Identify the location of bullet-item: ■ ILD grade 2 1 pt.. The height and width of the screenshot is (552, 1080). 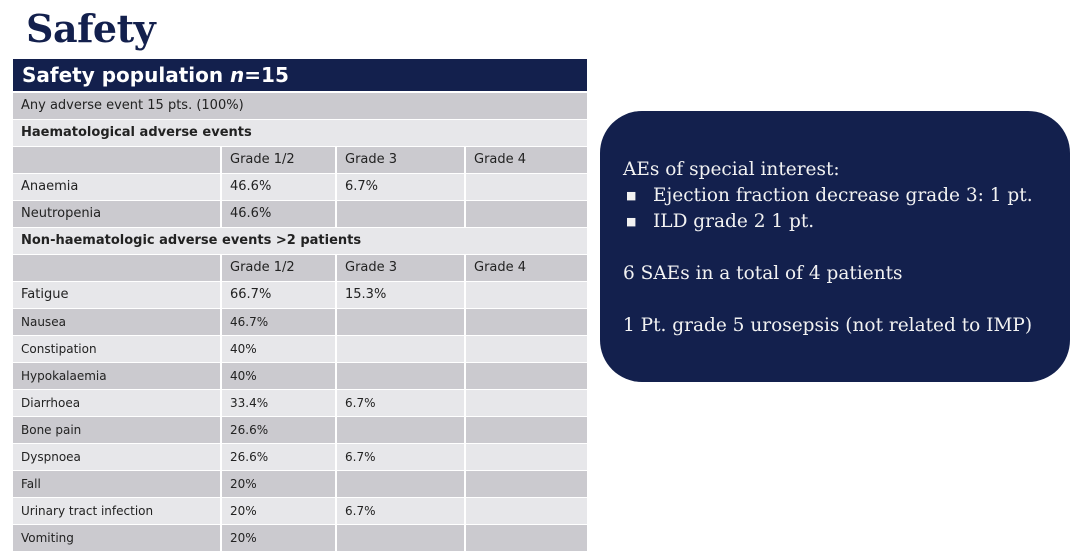
(846, 222).